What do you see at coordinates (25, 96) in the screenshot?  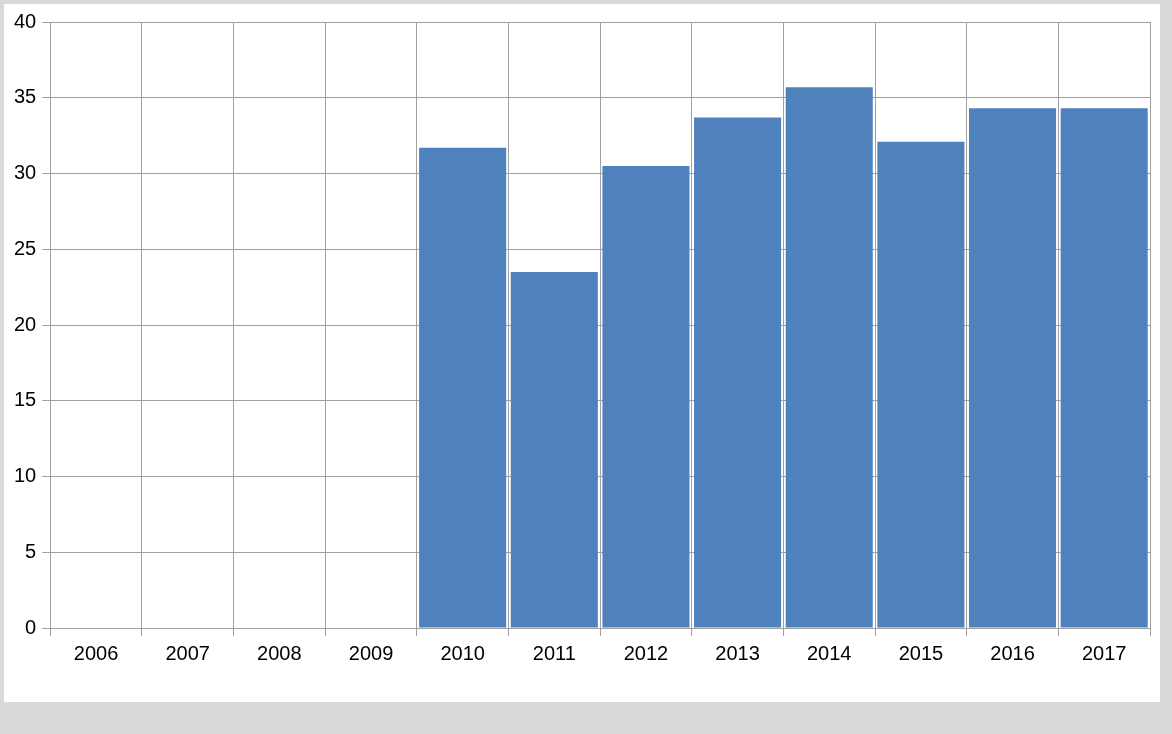 I see `y-tick-label: 35` at bounding box center [25, 96].